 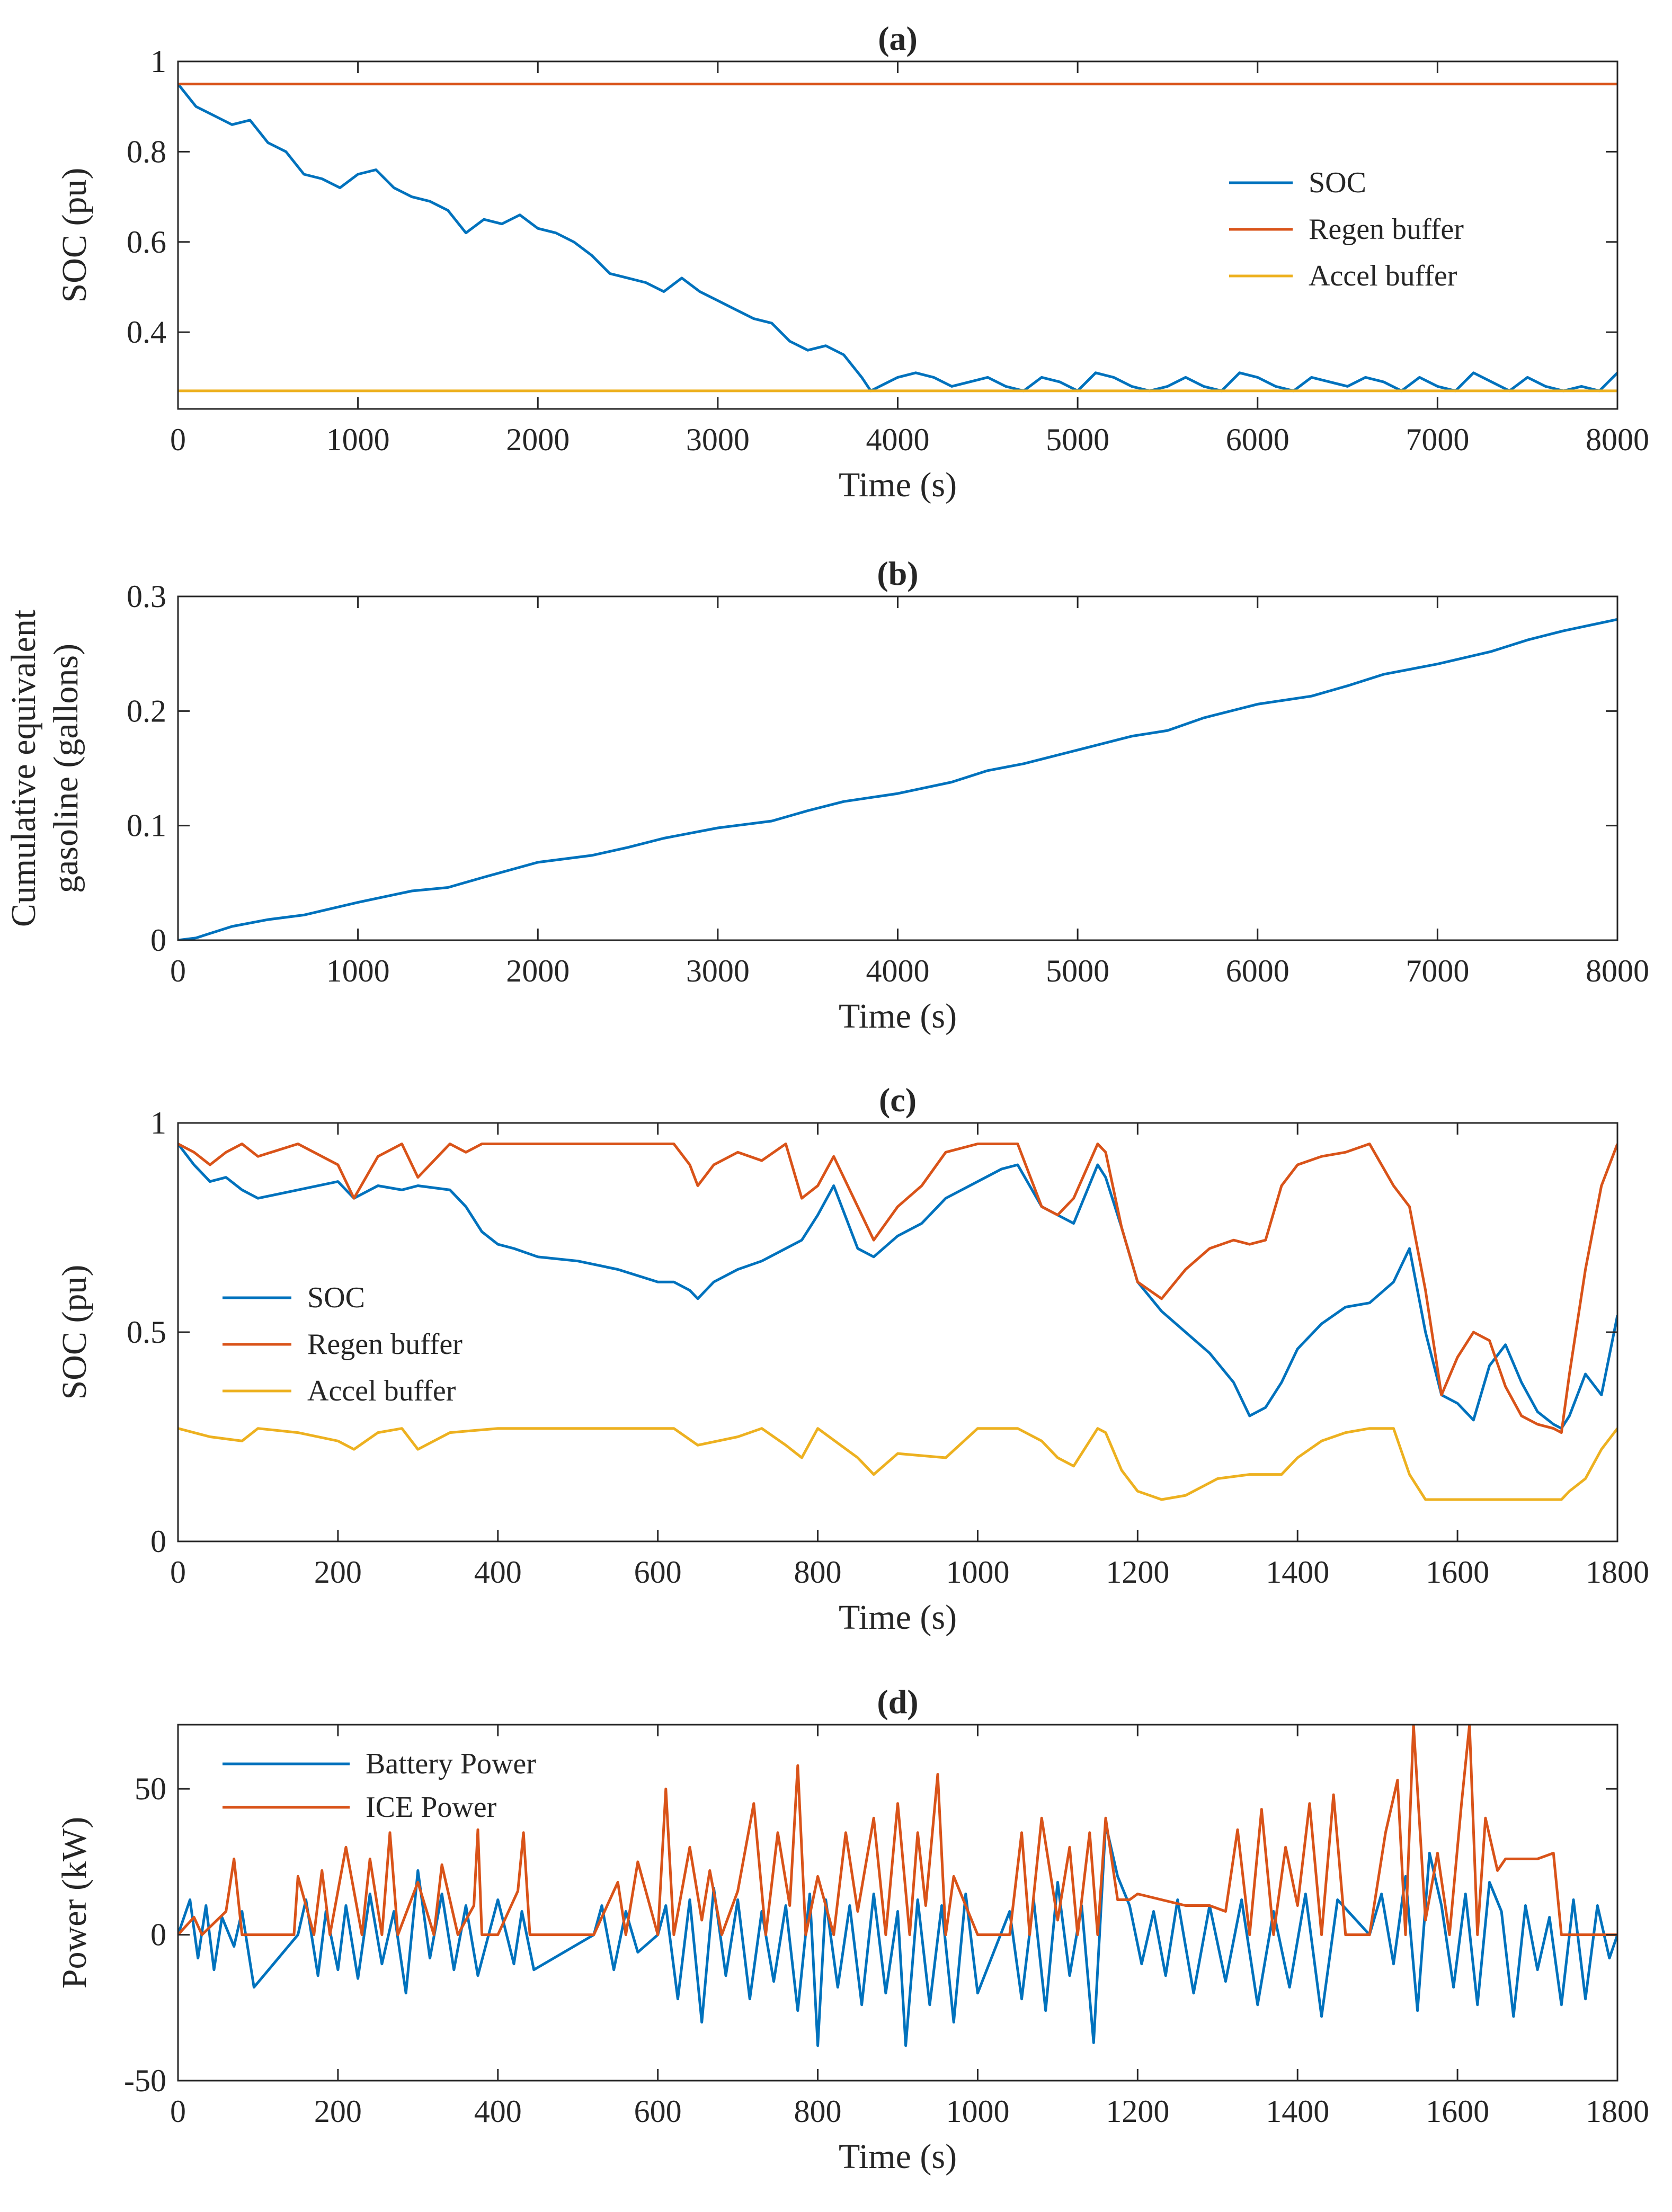 I want to click on legend: Battery Power ICE Power, so click(x=379, y=1786).